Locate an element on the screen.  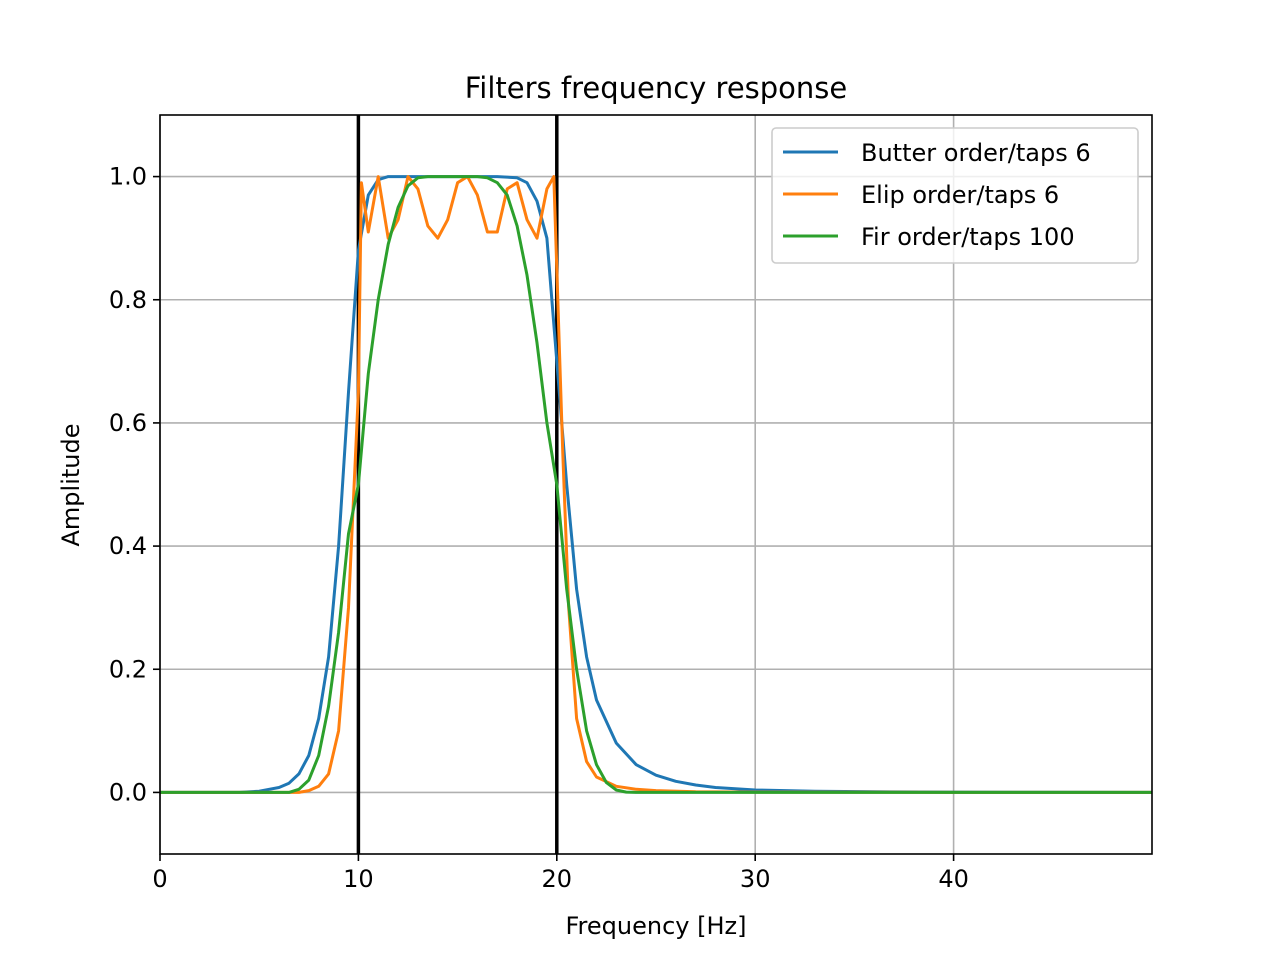
y-tick-label: 0.6 is located at coordinates (128, 423).